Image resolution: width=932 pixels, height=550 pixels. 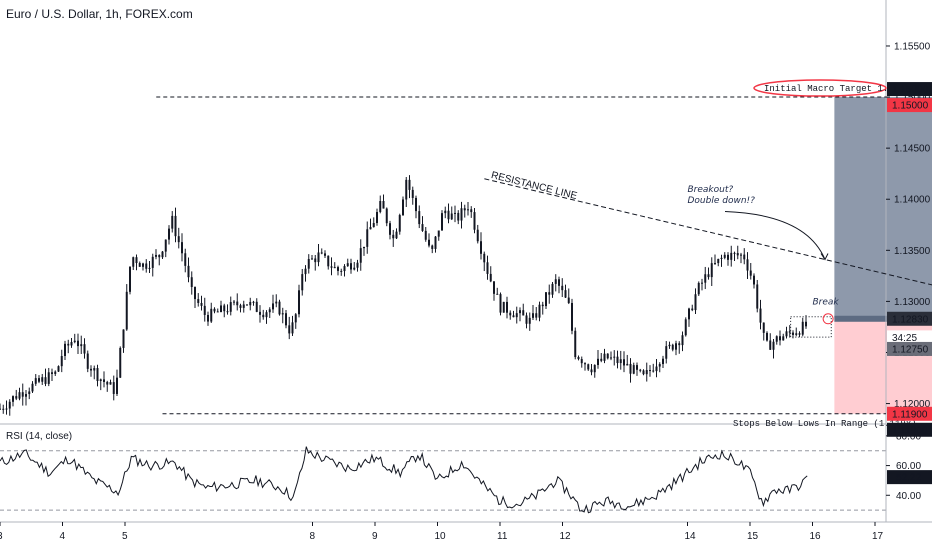 What do you see at coordinates (909, 477) in the screenshot?
I see `rsi-last-value-box` at bounding box center [909, 477].